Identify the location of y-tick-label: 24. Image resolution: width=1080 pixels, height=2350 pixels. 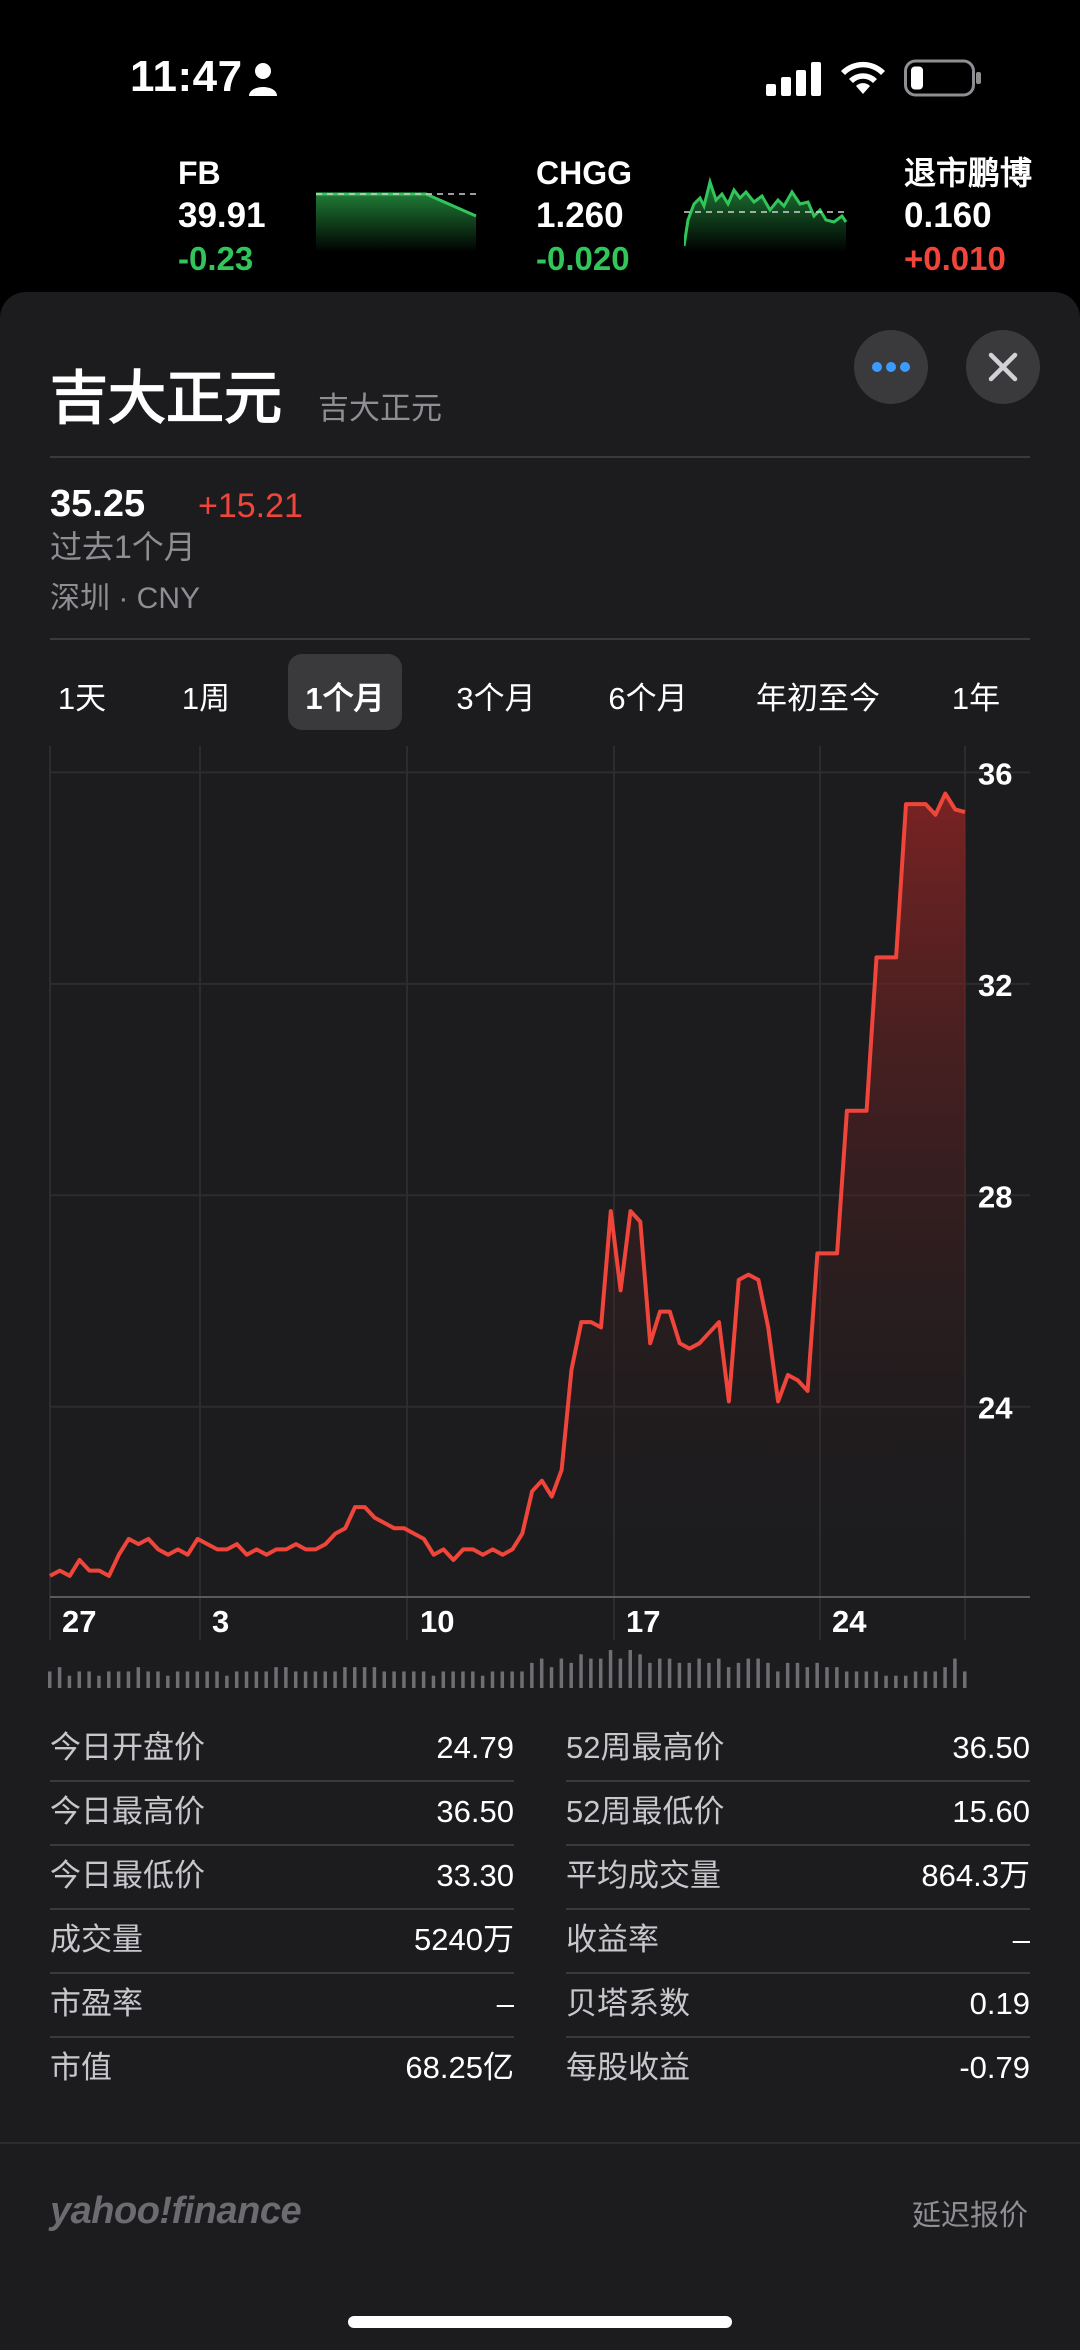
(995, 1408).